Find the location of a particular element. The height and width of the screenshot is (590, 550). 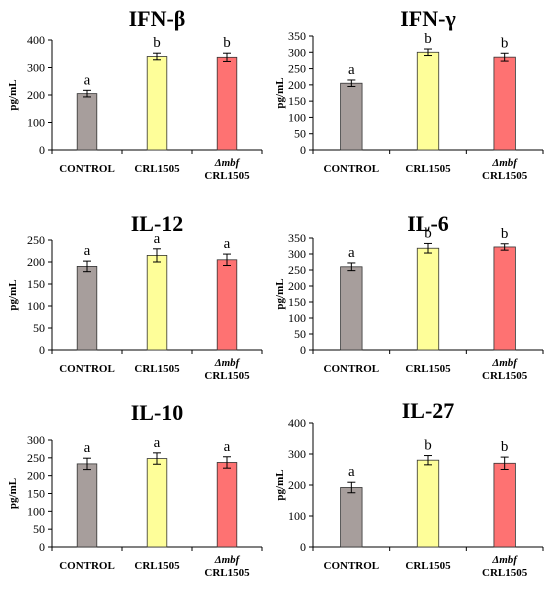

y-tick-label: 350 is located at coordinates (297, 36).